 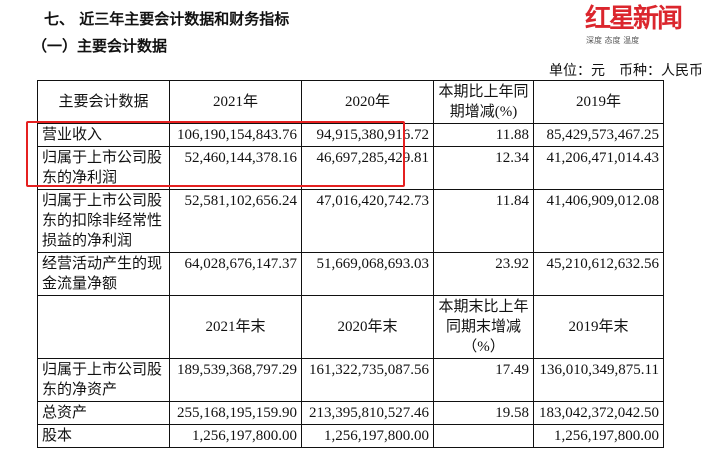 What do you see at coordinates (483, 168) in the screenshot?
I see `value-cell: 12.34` at bounding box center [483, 168].